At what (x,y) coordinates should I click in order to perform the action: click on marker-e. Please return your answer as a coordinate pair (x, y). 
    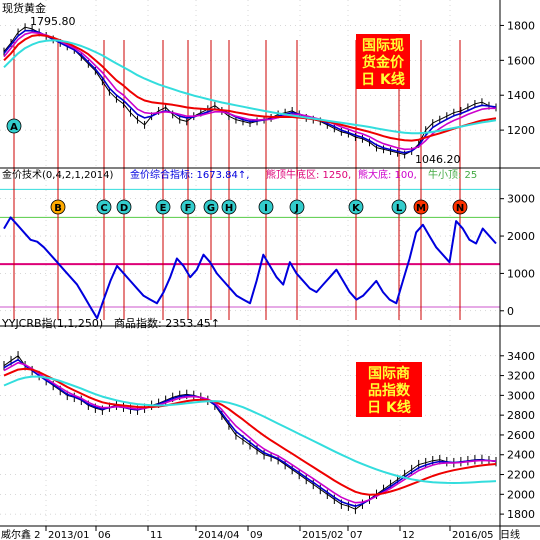
    Looking at the image, I should click on (163, 207).